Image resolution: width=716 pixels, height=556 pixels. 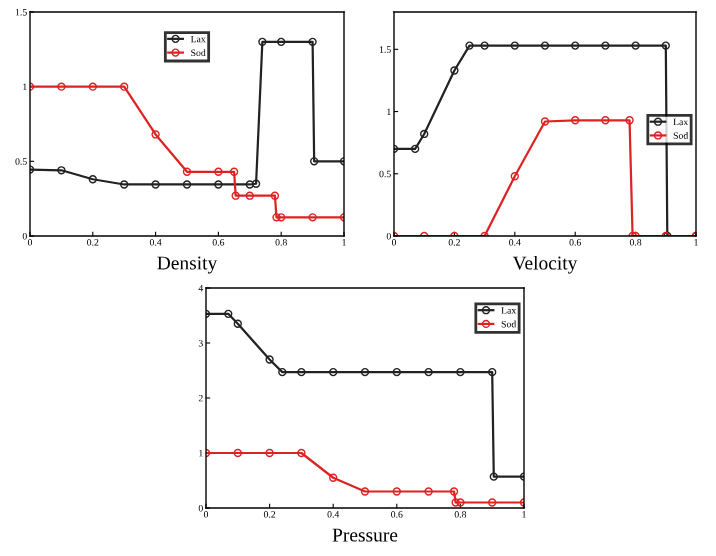 I want to click on x-axis-title: Velocity, so click(x=545, y=264).